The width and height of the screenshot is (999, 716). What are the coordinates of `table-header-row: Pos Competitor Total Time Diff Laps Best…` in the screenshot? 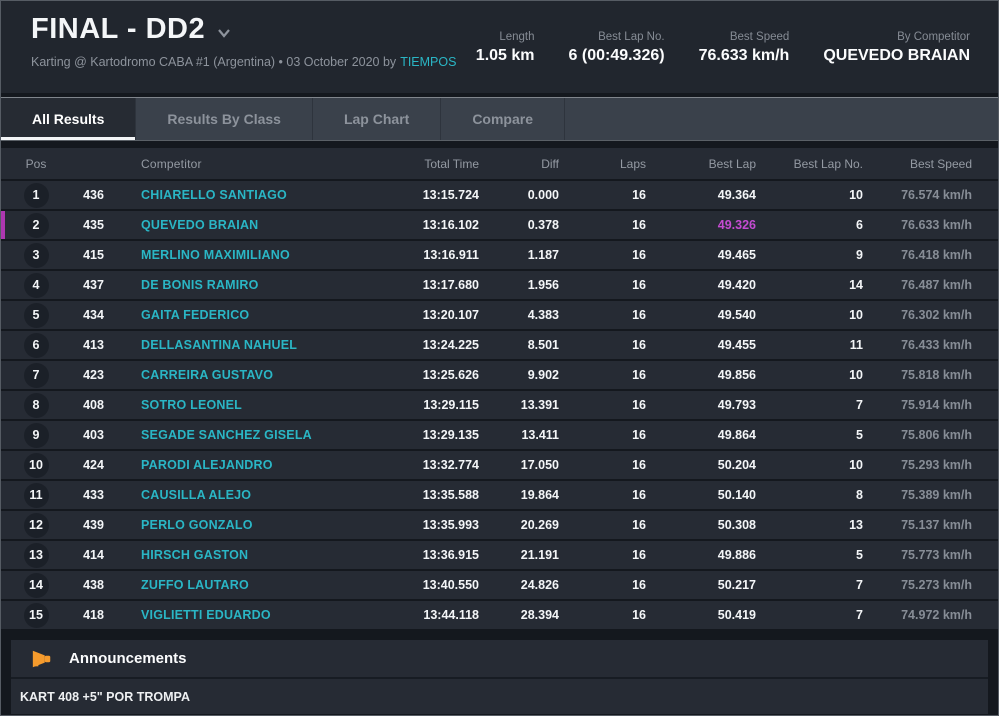 It's located at (499, 164).